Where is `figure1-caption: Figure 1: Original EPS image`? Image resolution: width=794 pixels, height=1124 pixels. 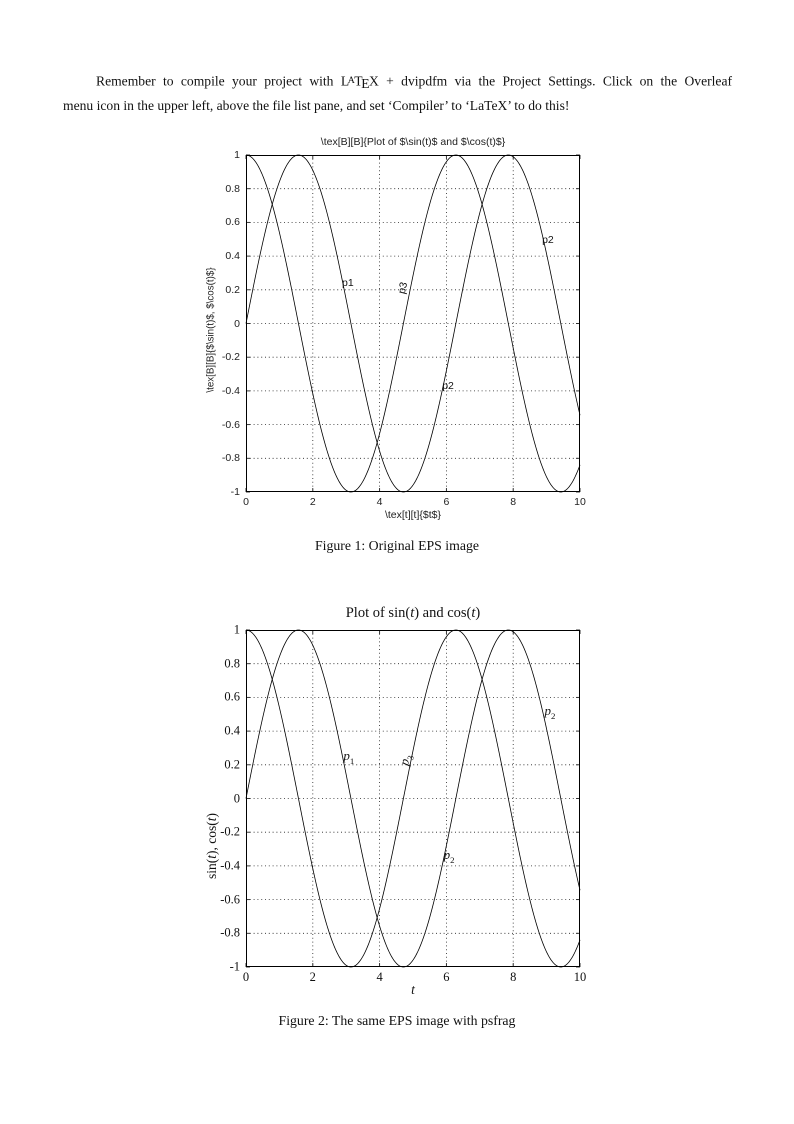 figure1-caption: Figure 1: Original EPS image is located at coordinates (396, 545).